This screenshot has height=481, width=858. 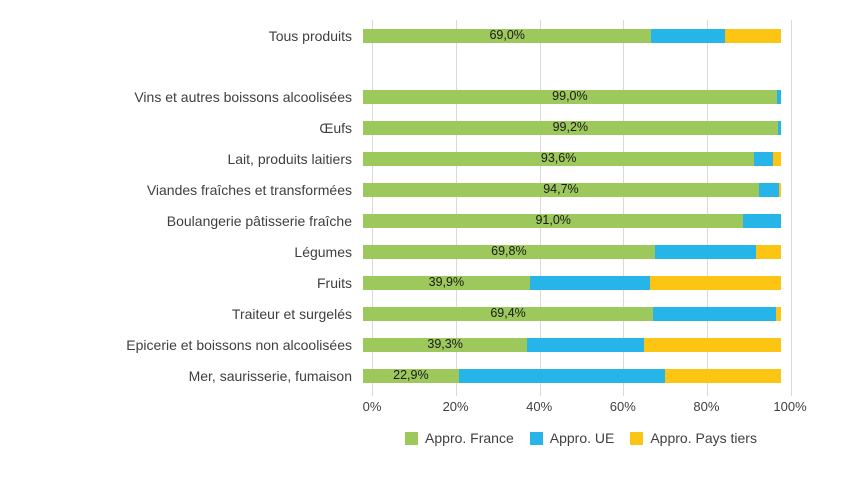 I want to click on bar-value-label: 39,3%, so click(x=445, y=344).